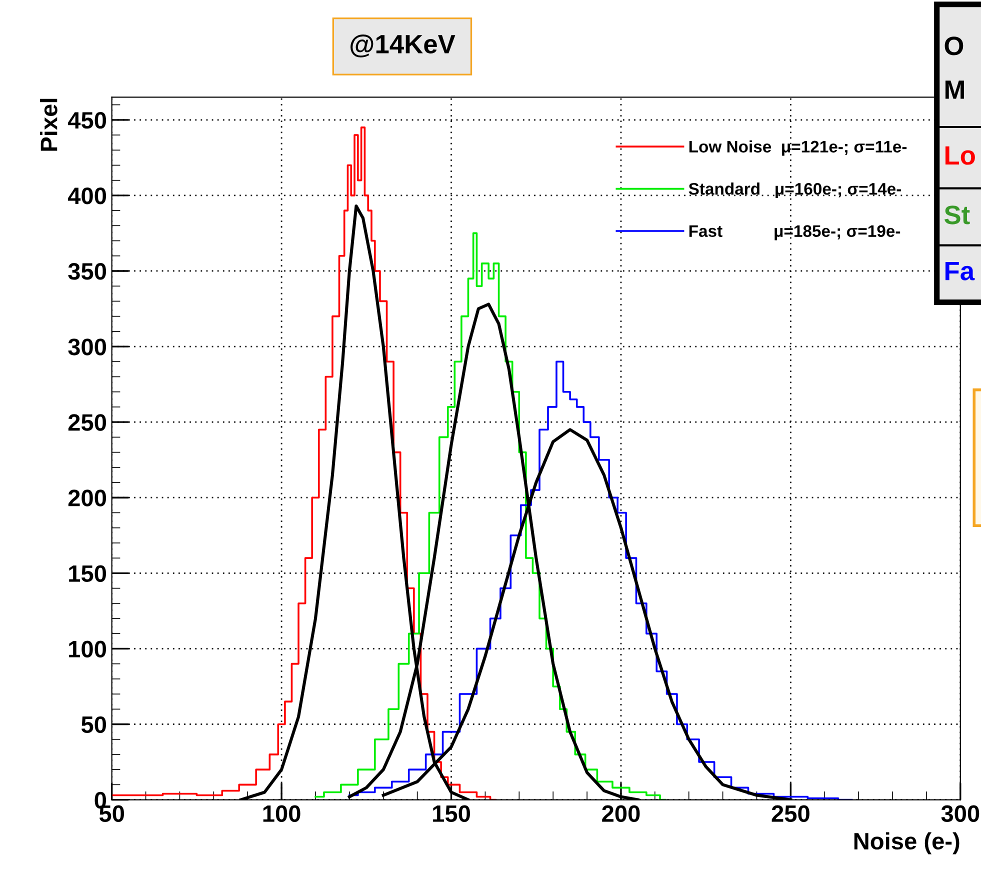  What do you see at coordinates (960, 271) in the screenshot?
I see `annotation: Fa` at bounding box center [960, 271].